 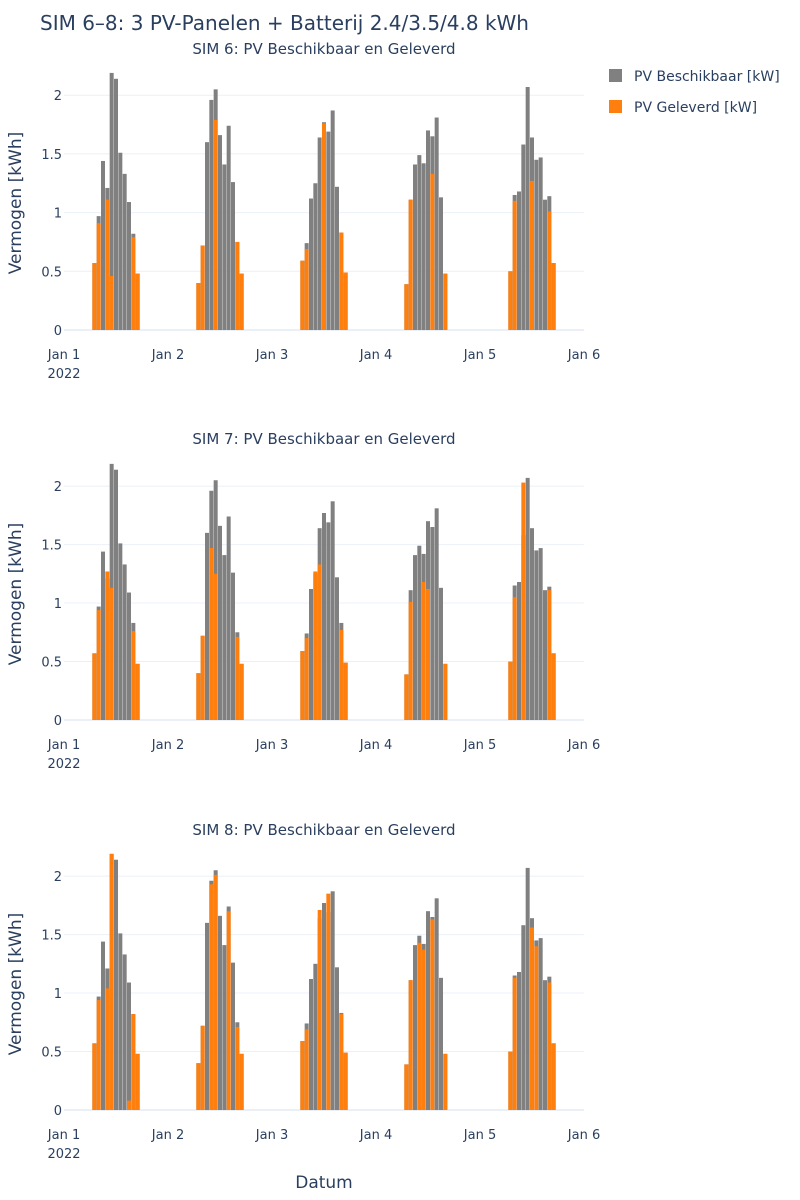 I want to click on legend-item-geleverd: PV Geleverd [kW], so click(x=683, y=108).